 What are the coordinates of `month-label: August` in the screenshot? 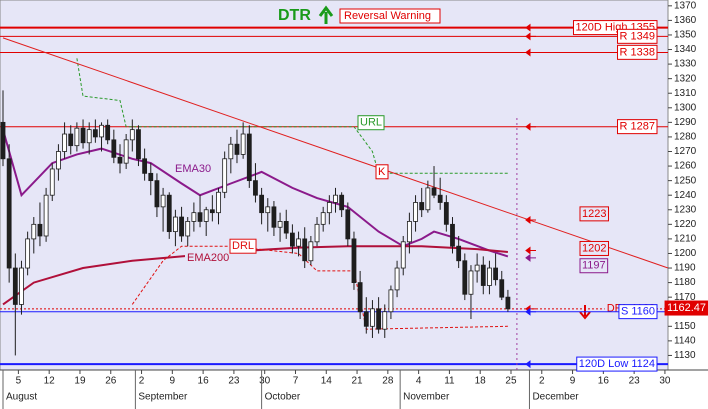 It's located at (21, 397).